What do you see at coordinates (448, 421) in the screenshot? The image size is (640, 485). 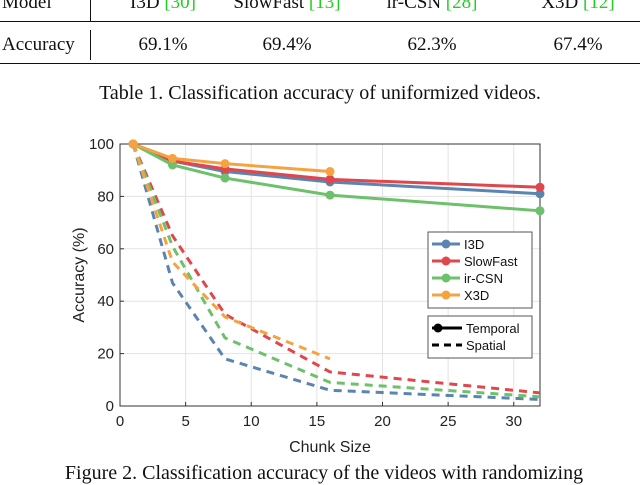 I see `x-tick-label: 25` at bounding box center [448, 421].